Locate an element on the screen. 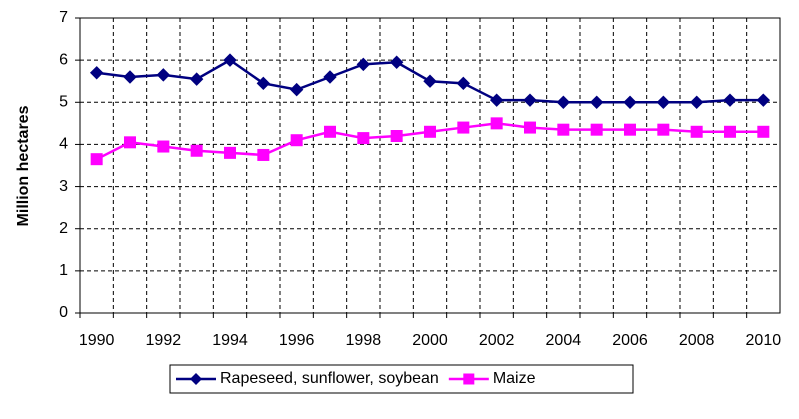 This screenshot has height=419, width=799. y-axis-label: Million hectares is located at coordinates (23, 165).